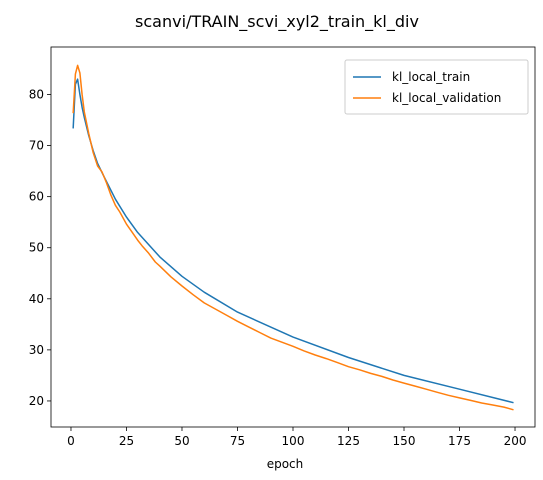 This screenshot has width=543, height=480. I want to click on y-tick-label: 60, so click(36, 197).